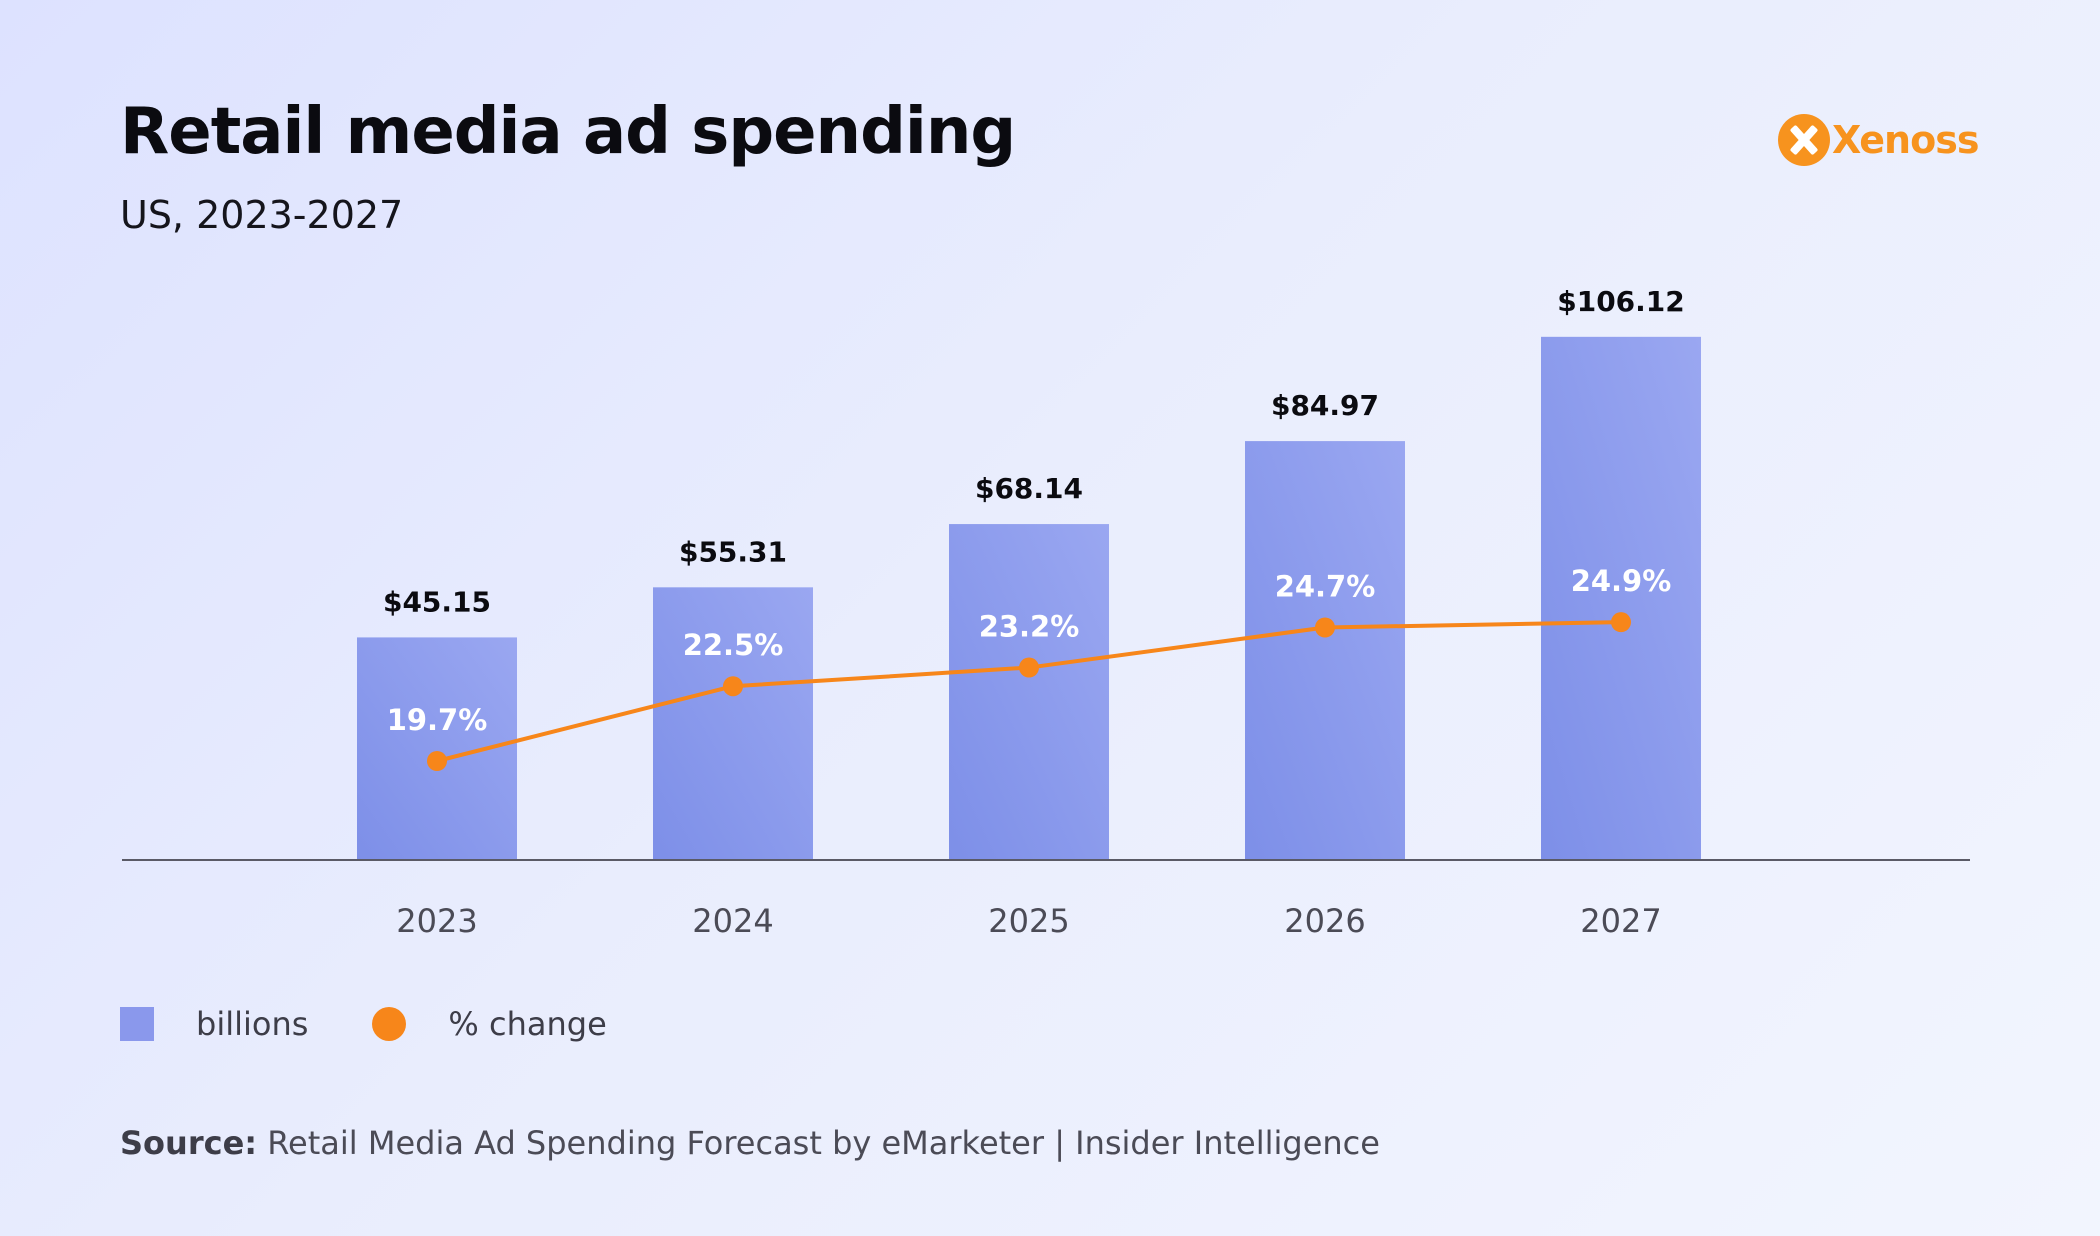  I want to click on percent-change-point-2025, so click(1029, 667).